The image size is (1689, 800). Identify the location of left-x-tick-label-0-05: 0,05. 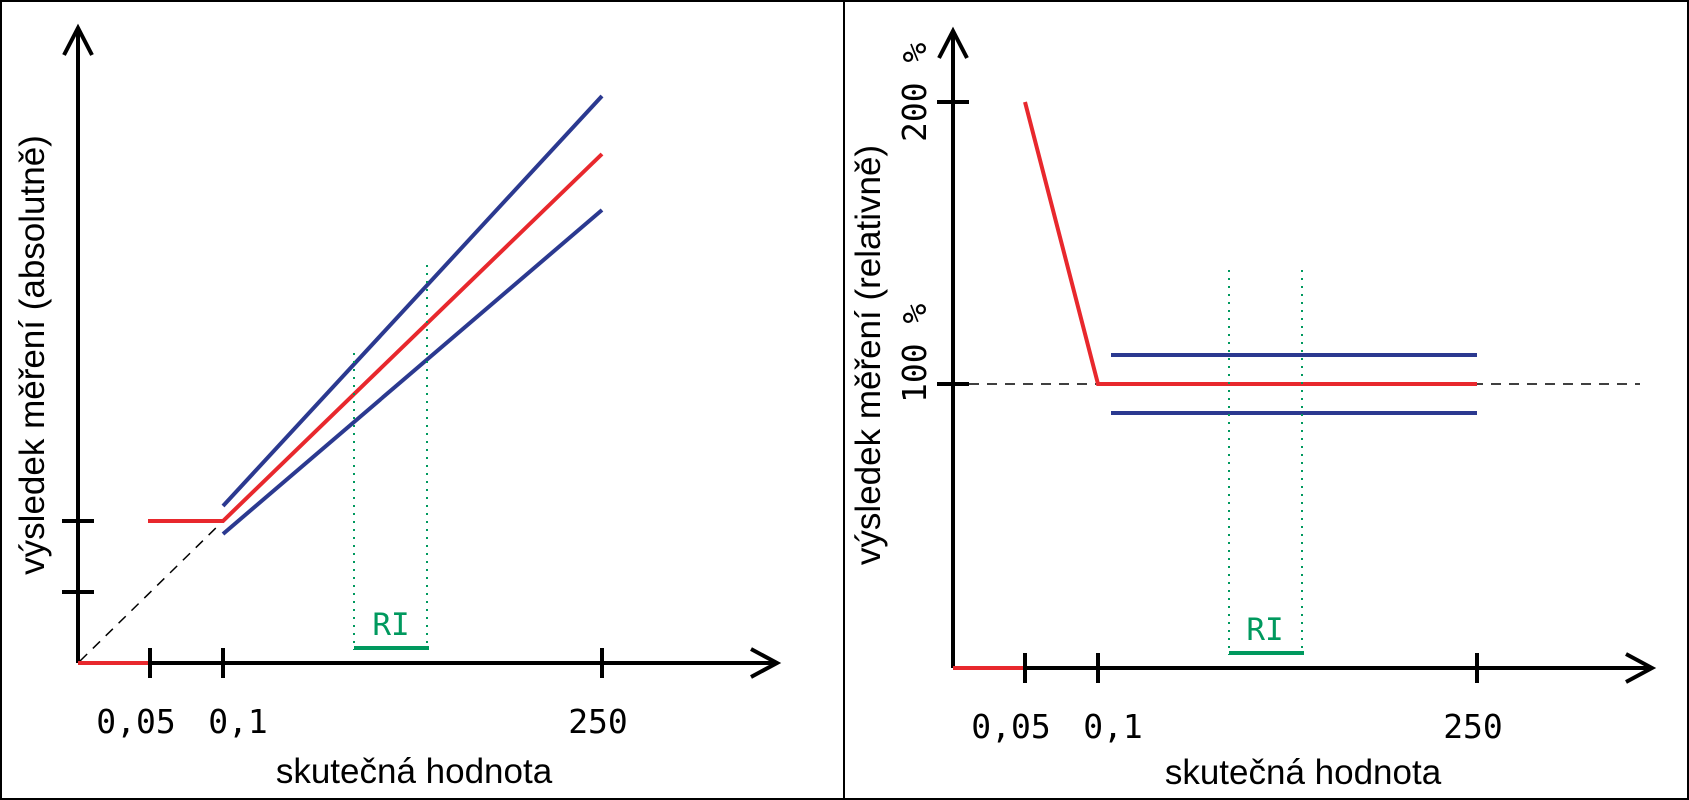
(135, 721).